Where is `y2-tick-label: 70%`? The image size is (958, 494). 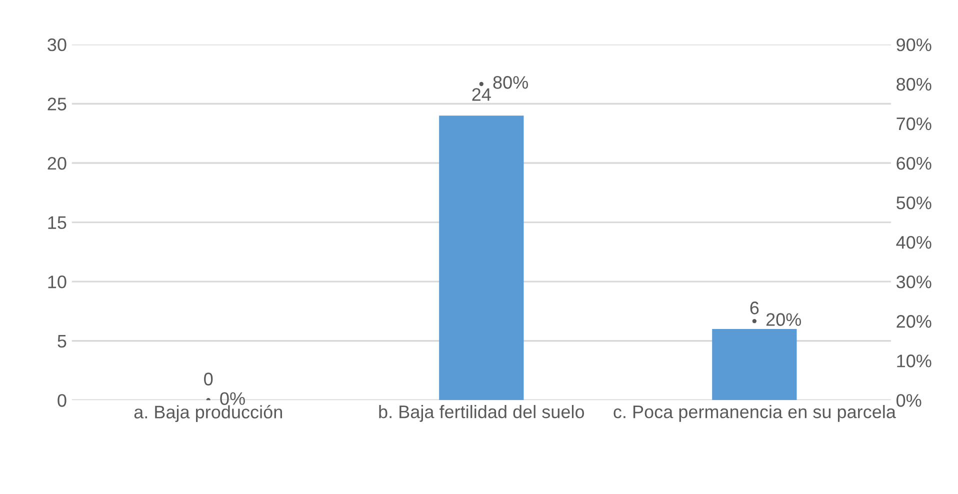
y2-tick-label: 70% is located at coordinates (914, 123).